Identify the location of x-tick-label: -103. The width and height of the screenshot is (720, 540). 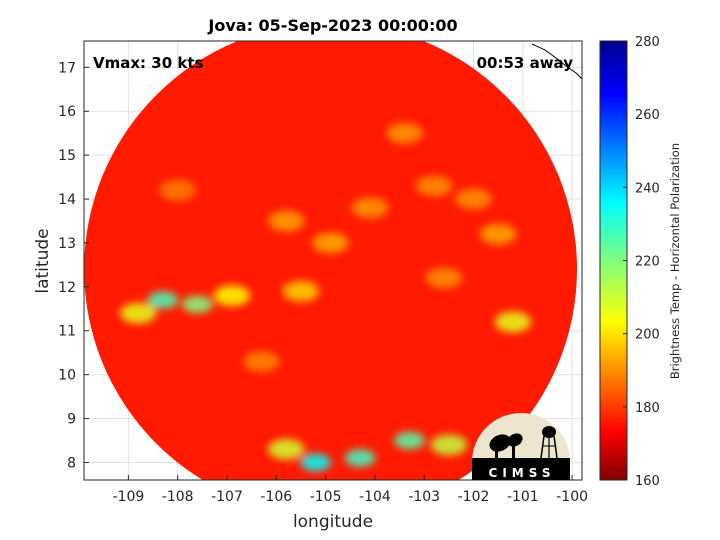
(424, 497).